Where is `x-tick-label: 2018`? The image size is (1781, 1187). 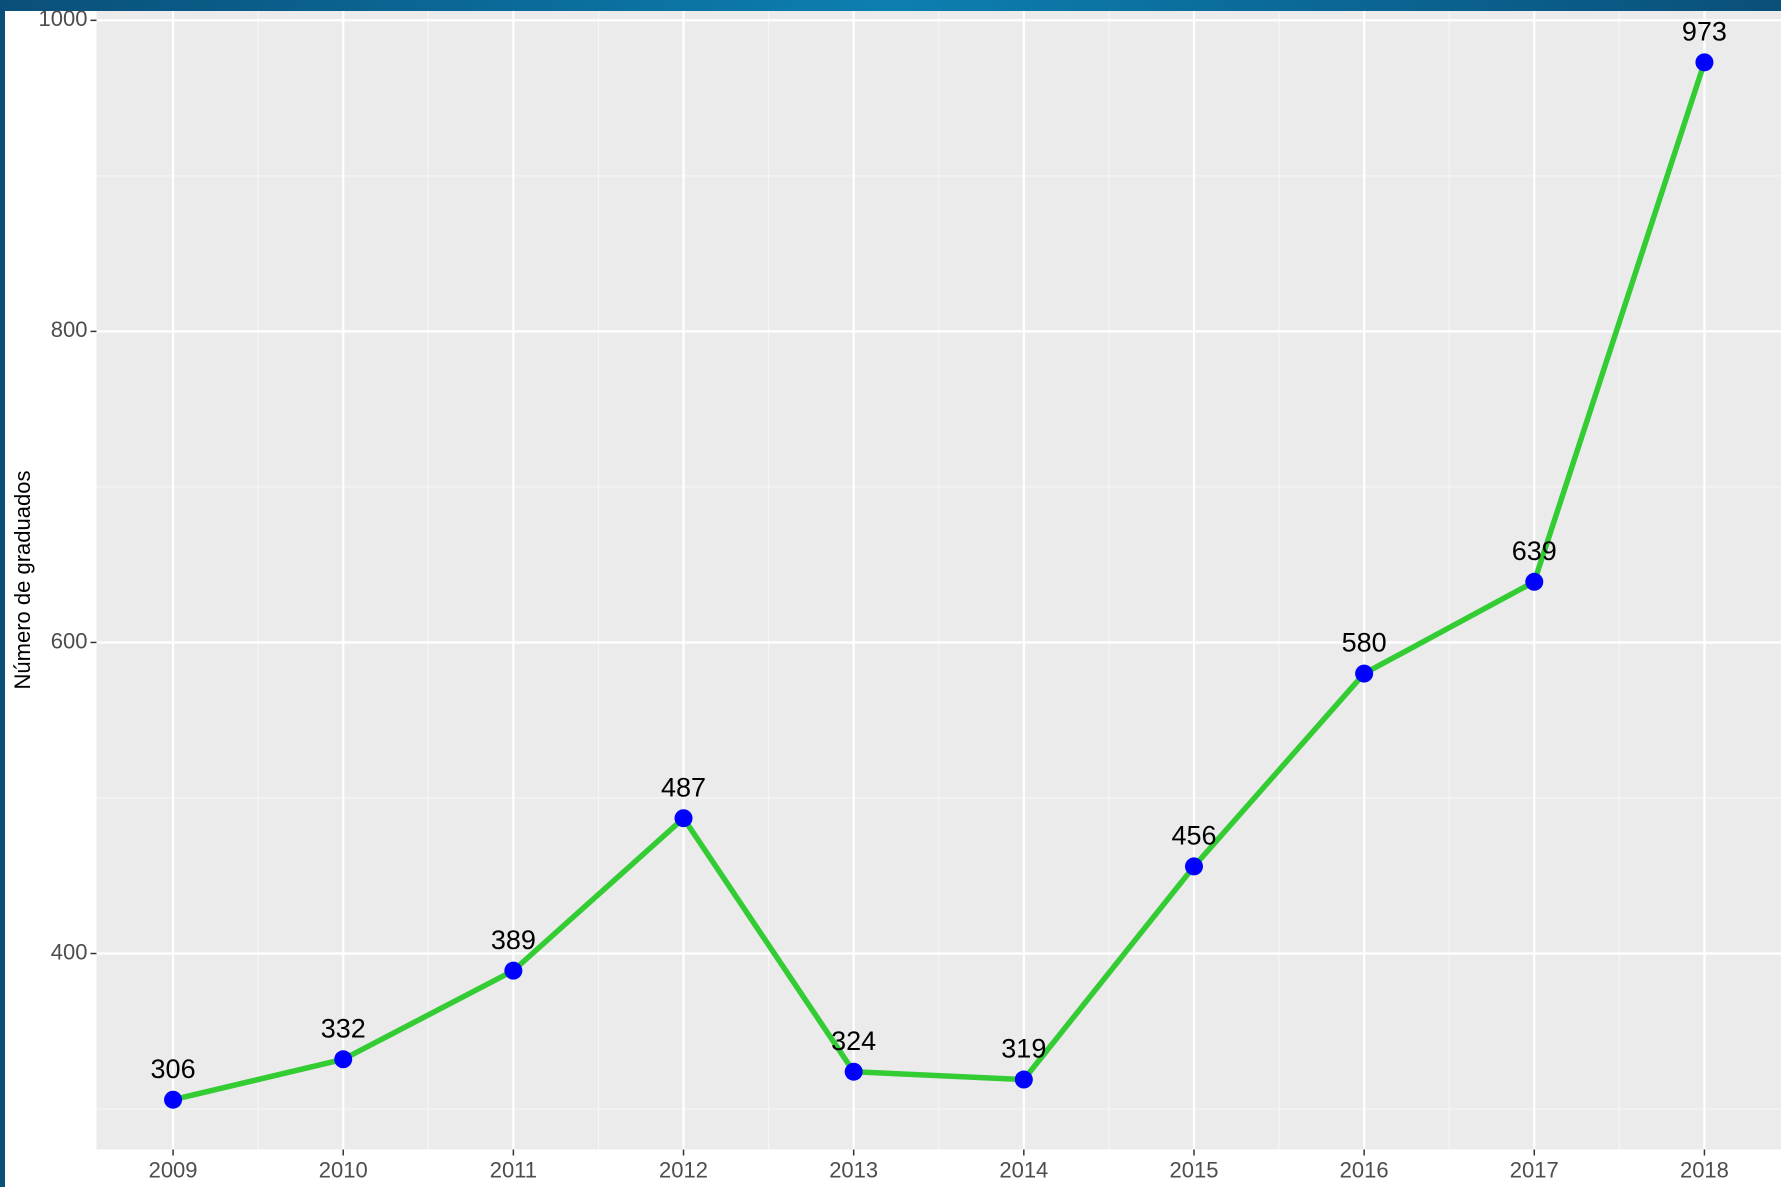
x-tick-label: 2018 is located at coordinates (1704, 1169).